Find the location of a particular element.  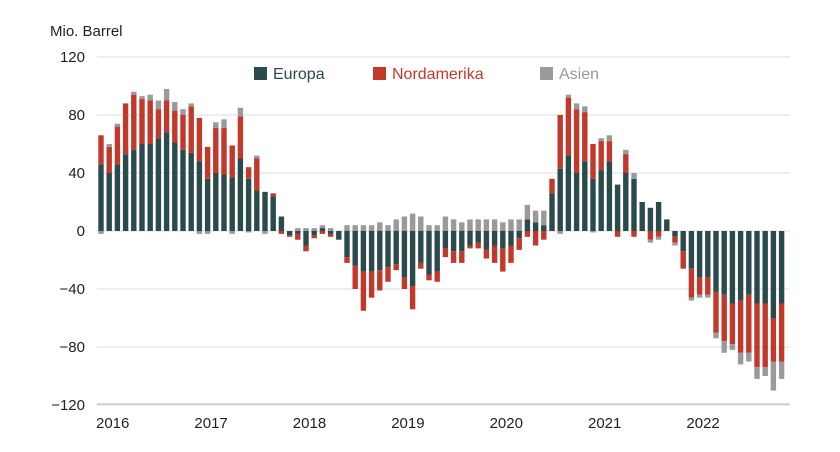

legend: Europa Nordamerika Asien is located at coordinates (426, 74).